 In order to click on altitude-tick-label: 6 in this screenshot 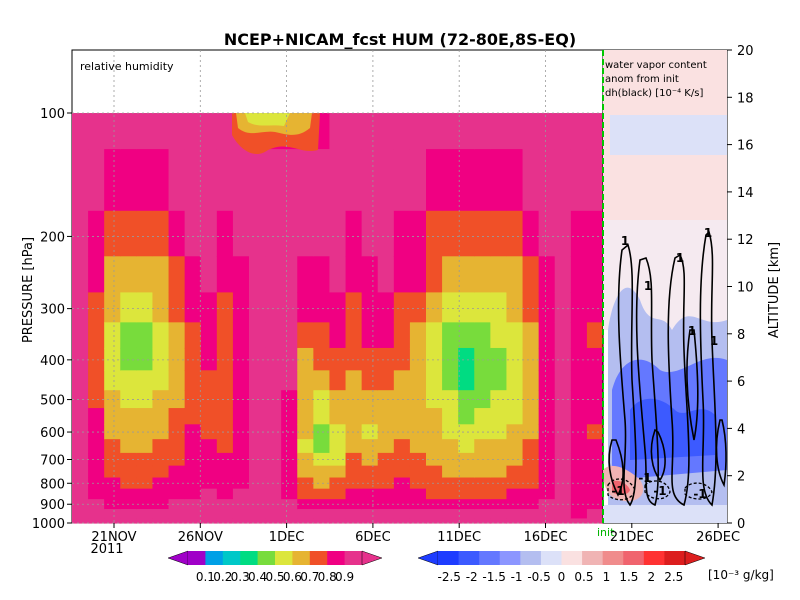, I will do `click(741, 382)`.